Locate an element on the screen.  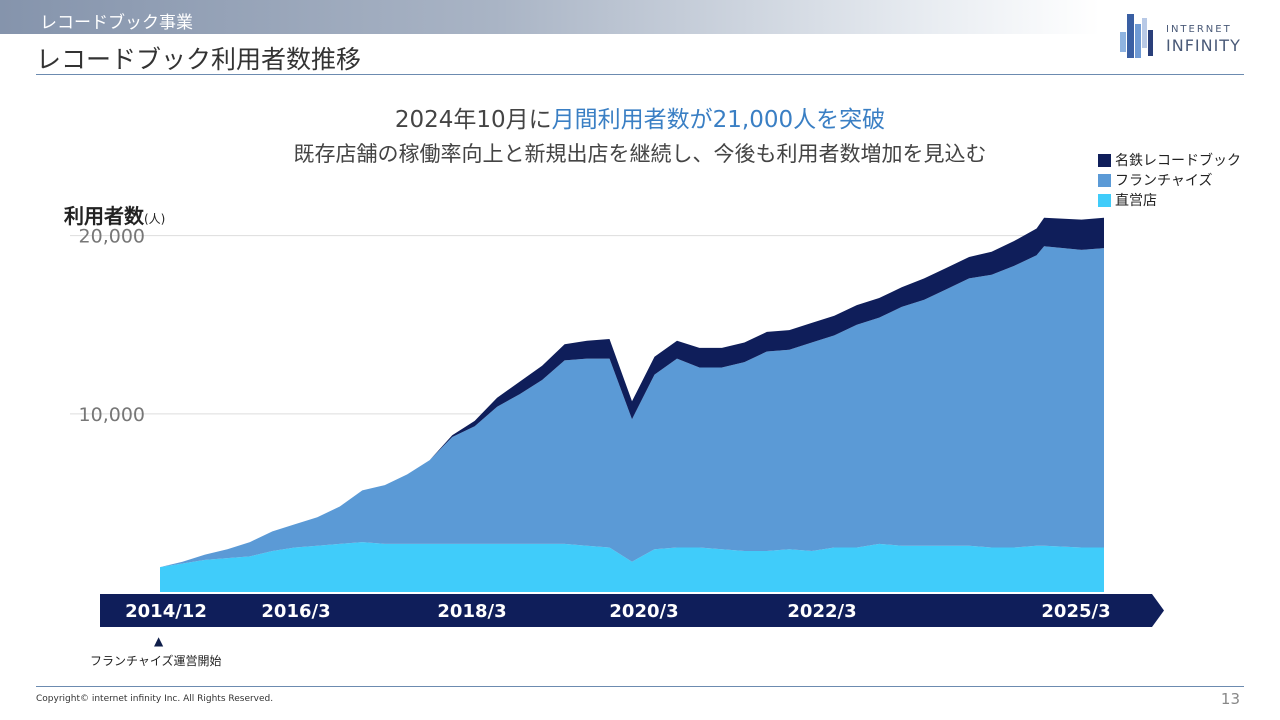
page-title: レコードブック利用者数推移 is located at coordinates (199, 59).